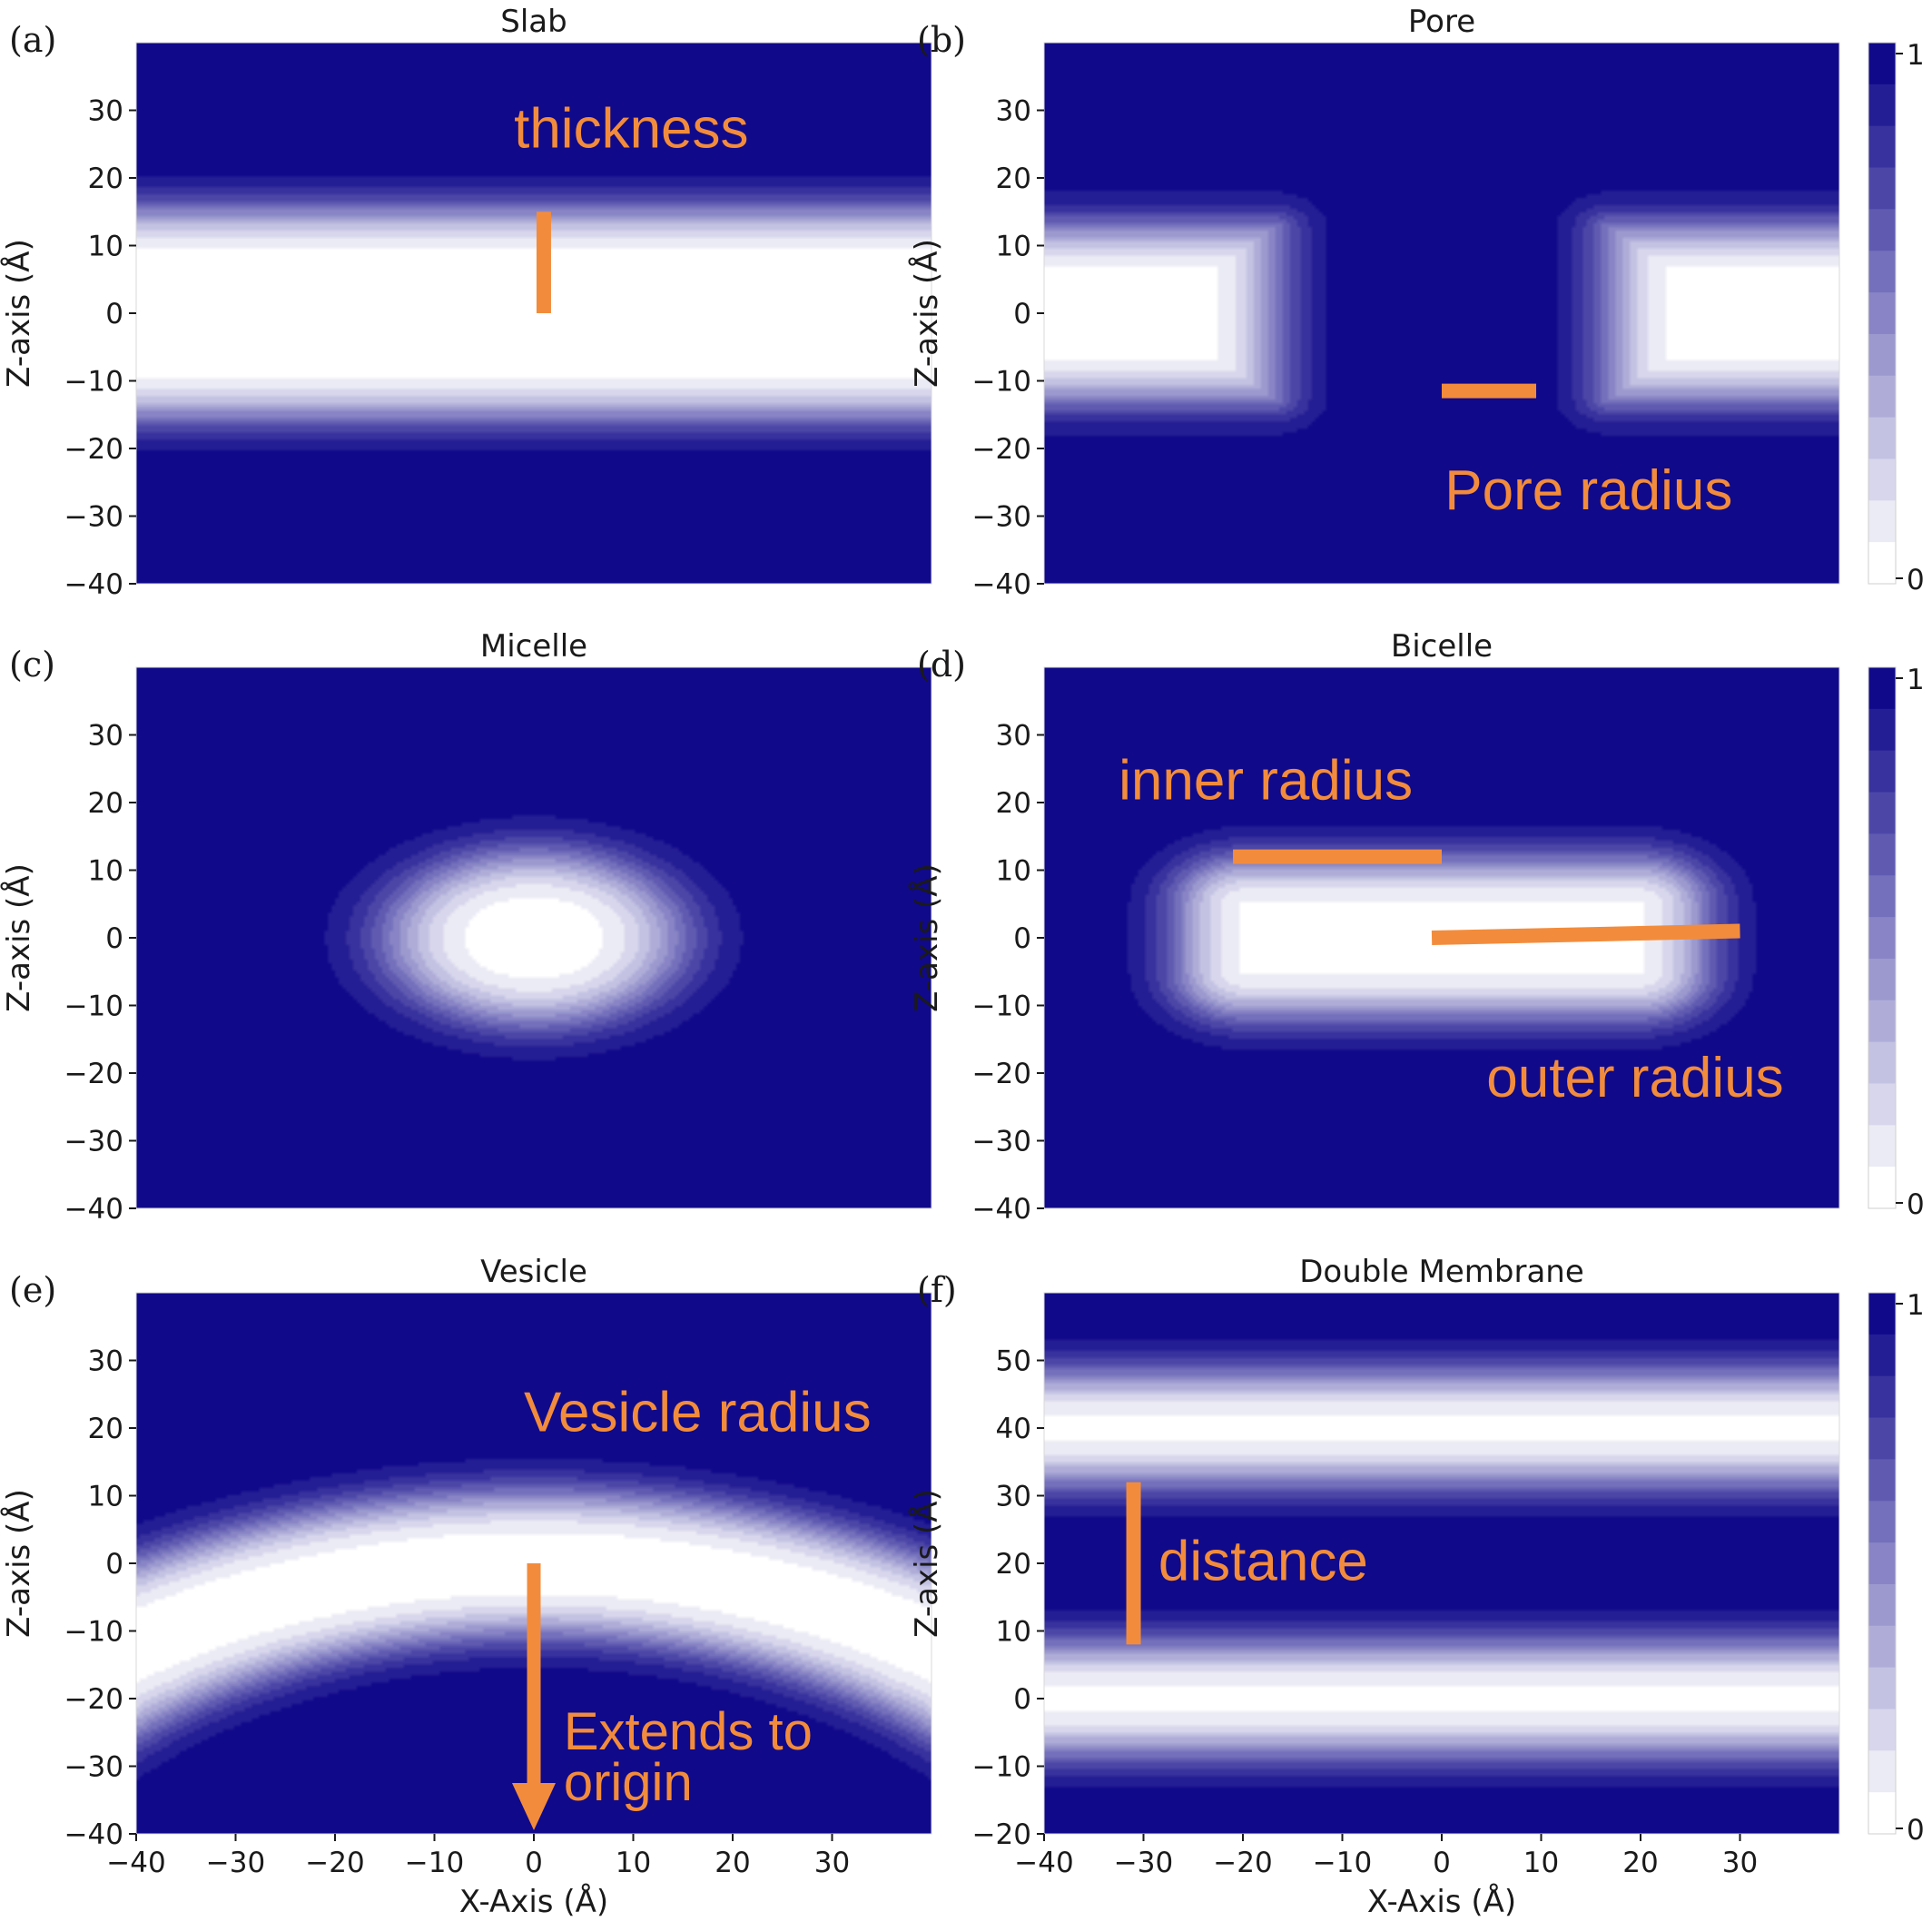 Image resolution: width=1932 pixels, height=1931 pixels. Describe the element at coordinates (1441, 313) in the screenshot. I see `heatmap-b` at that location.